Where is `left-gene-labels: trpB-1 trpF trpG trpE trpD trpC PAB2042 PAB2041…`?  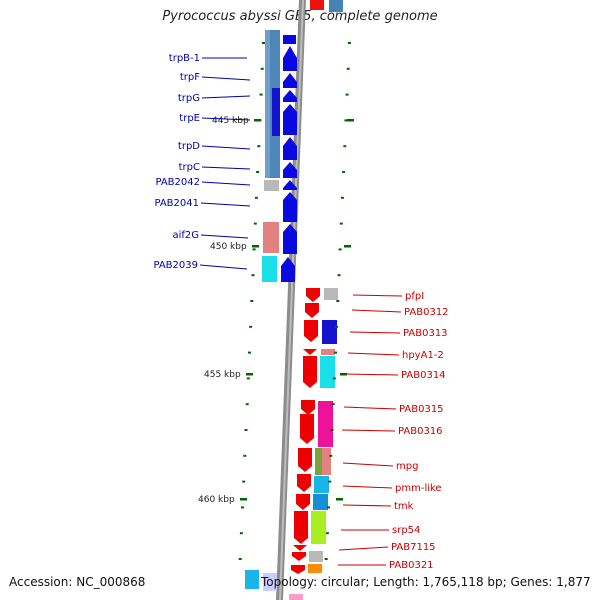
left-gene-labels: trpB-1 trpF trpG trpE trpD trpC PAB2042 PAB2041… is located at coordinates (202, 162).